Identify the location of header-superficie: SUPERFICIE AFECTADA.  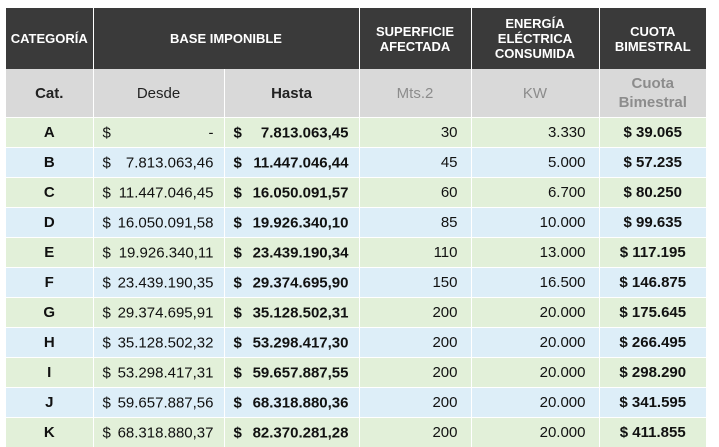
(415, 38).